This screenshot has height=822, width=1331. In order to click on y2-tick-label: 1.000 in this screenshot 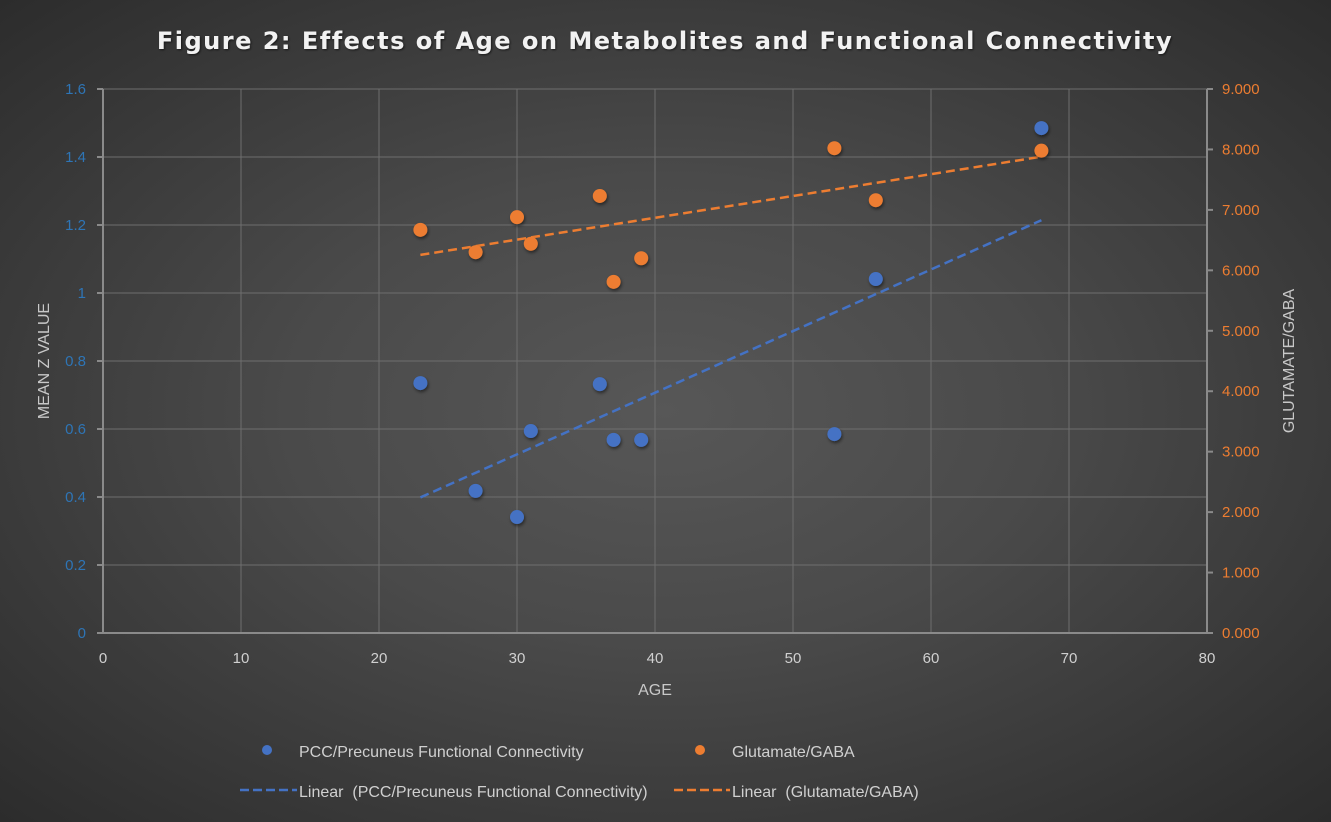, I will do `click(1241, 573)`.